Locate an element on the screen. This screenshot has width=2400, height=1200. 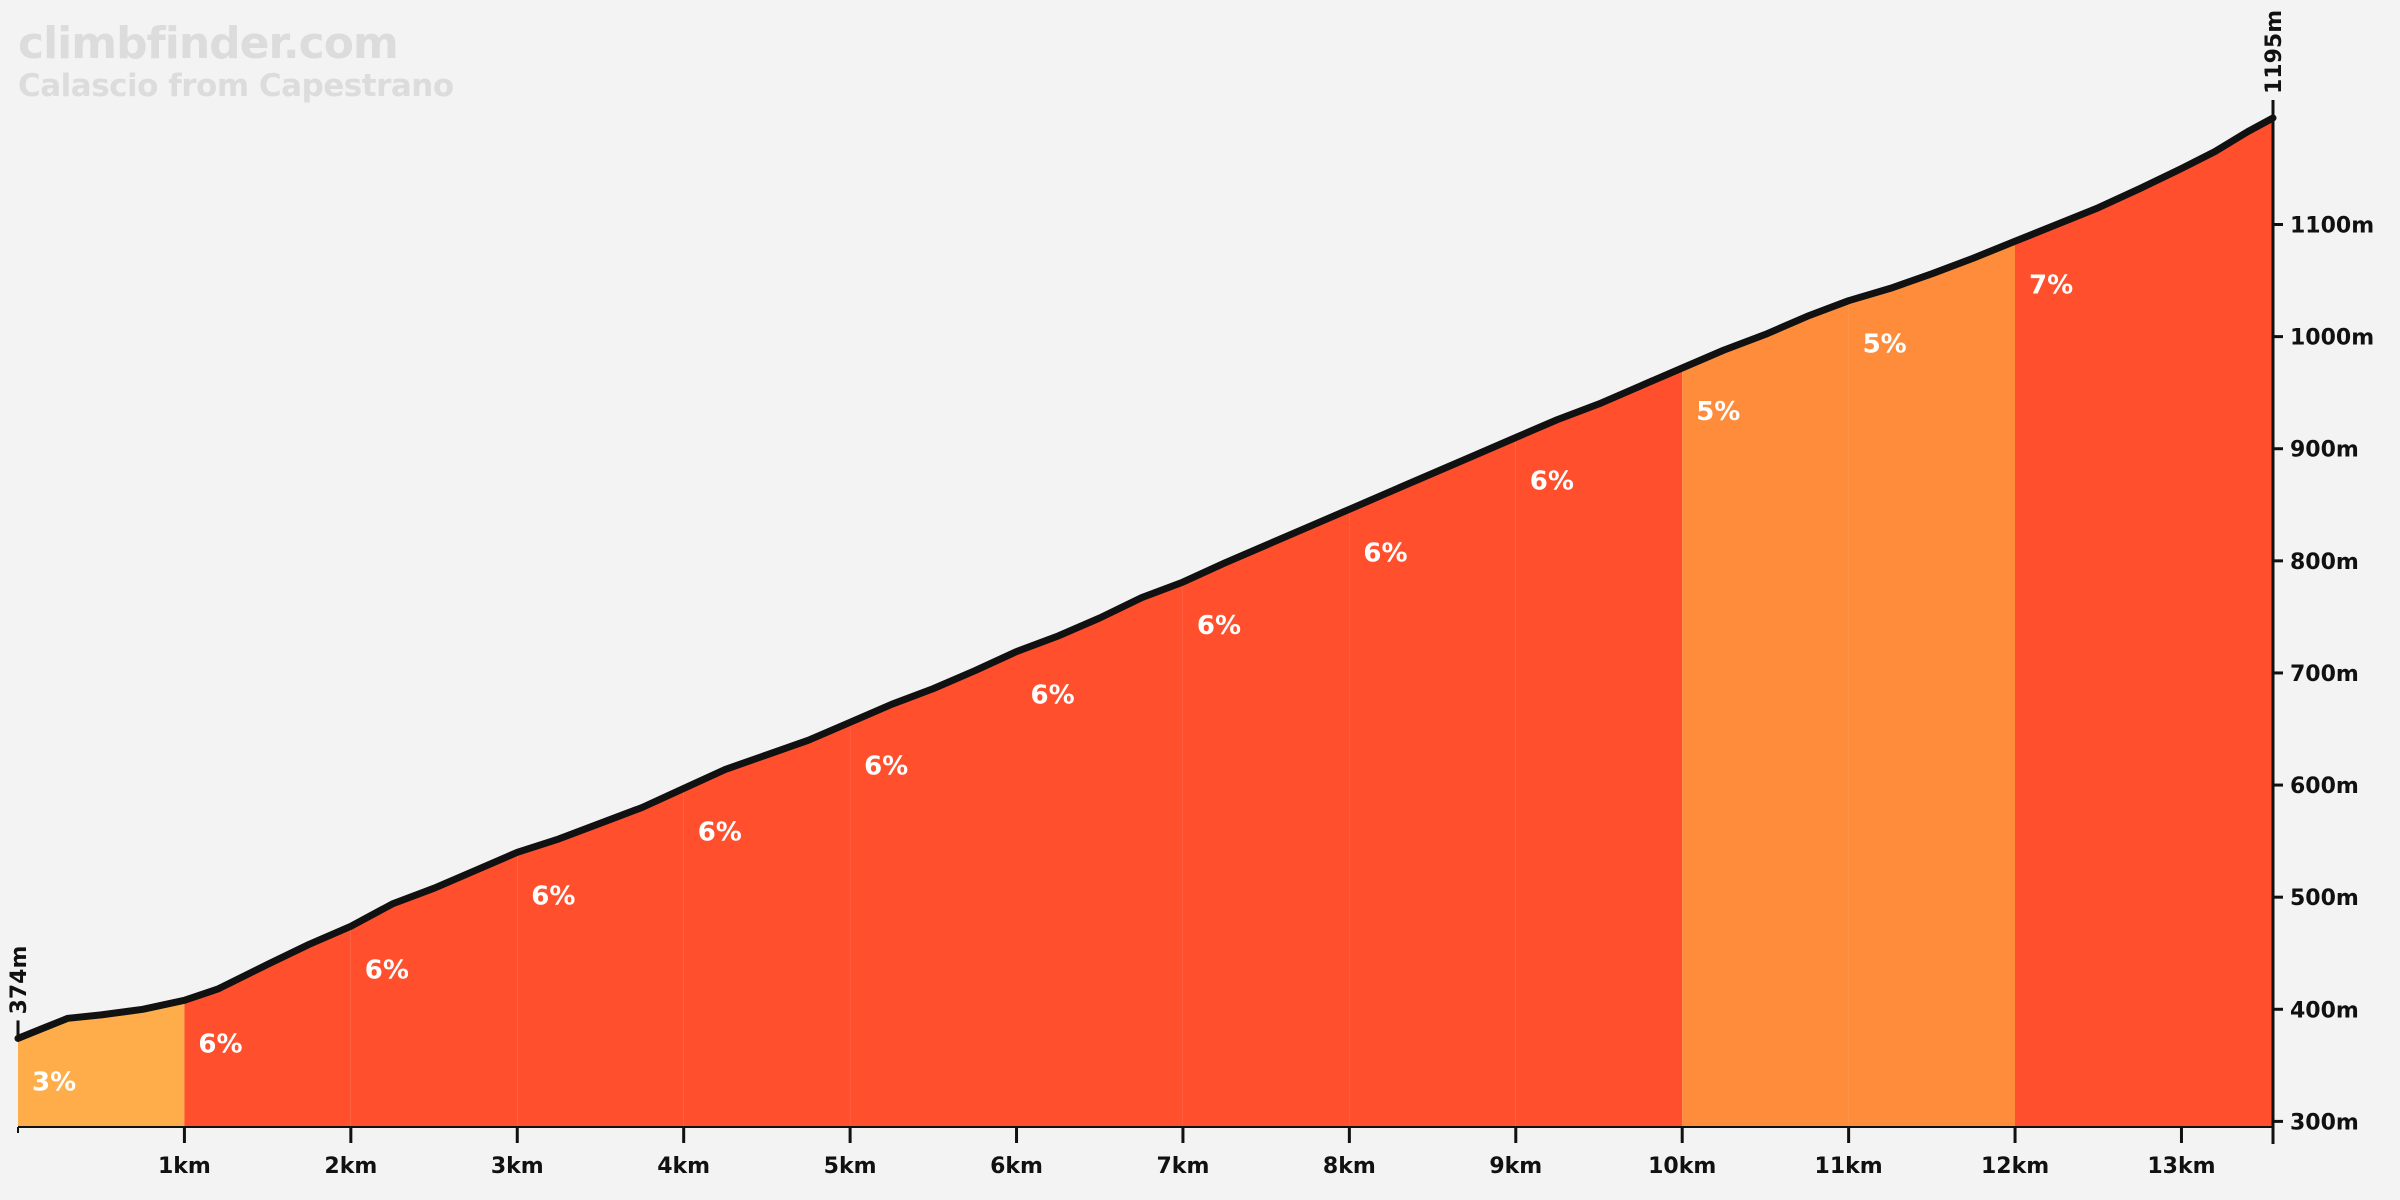
watermark-site: climbfinder.com is located at coordinates (208, 43).